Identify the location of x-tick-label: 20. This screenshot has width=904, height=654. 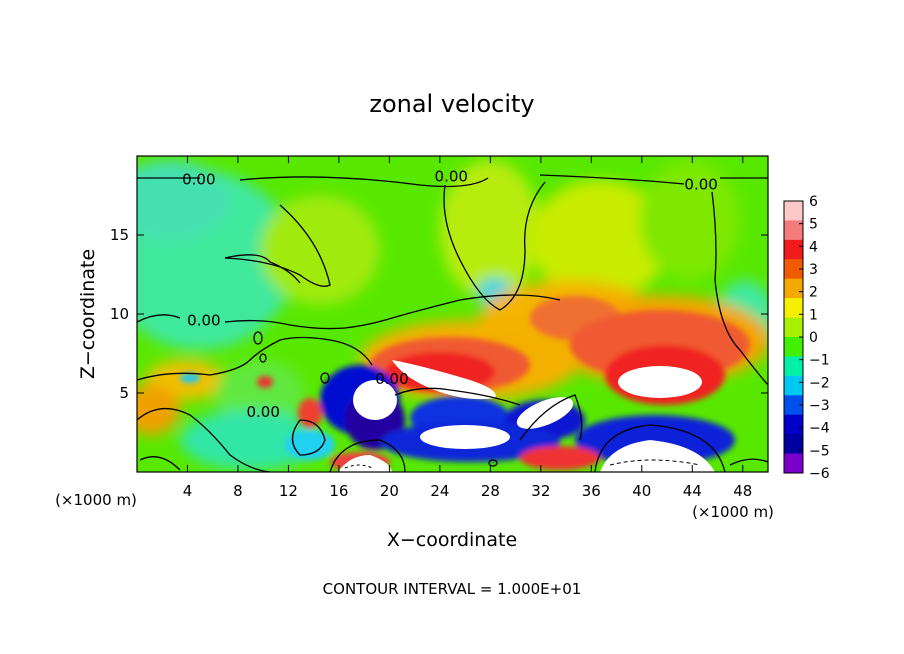
(389, 491).